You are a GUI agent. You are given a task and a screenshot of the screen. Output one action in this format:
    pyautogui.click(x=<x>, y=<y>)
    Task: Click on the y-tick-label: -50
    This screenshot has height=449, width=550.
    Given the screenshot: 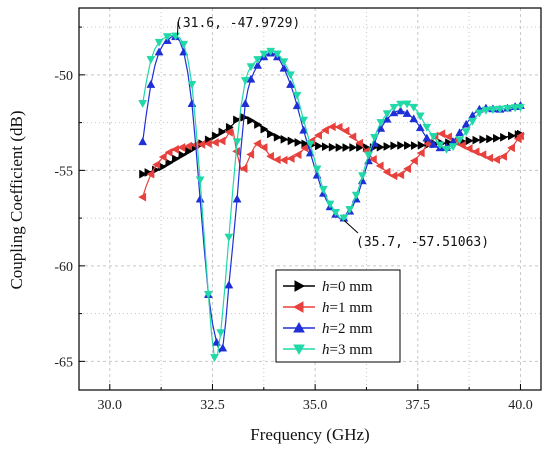 What is the action you would take?
    pyautogui.click(x=63, y=76)
    